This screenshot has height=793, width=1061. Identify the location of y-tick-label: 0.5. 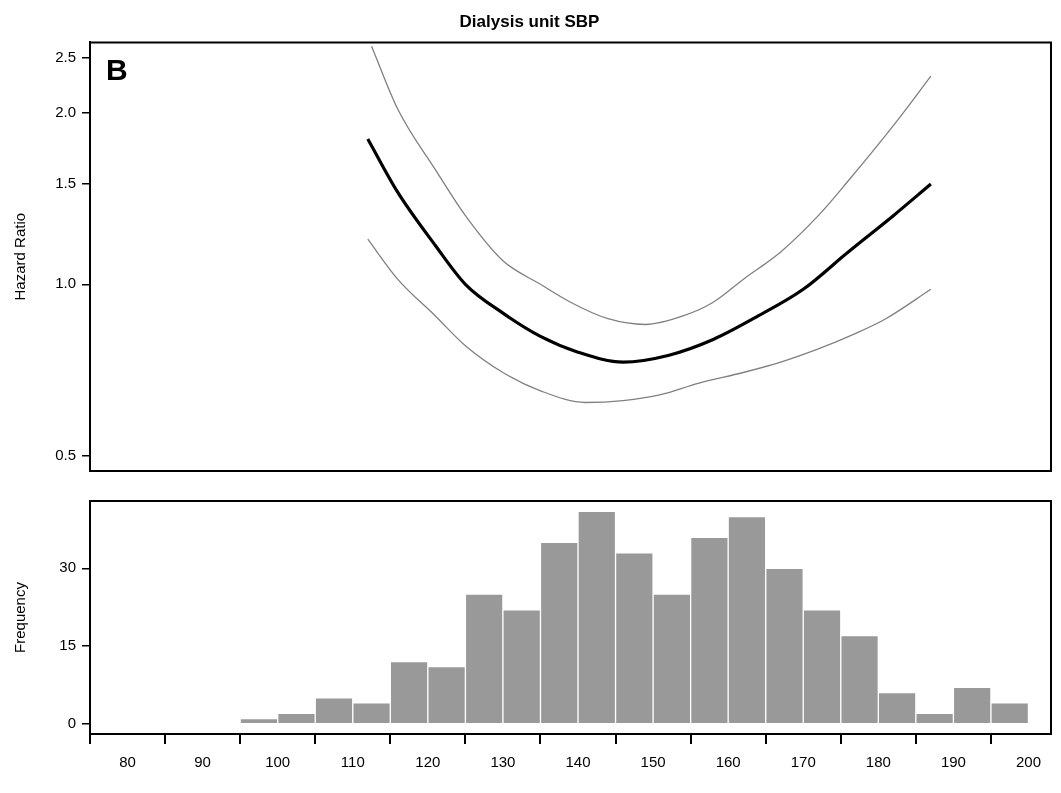
(65, 454).